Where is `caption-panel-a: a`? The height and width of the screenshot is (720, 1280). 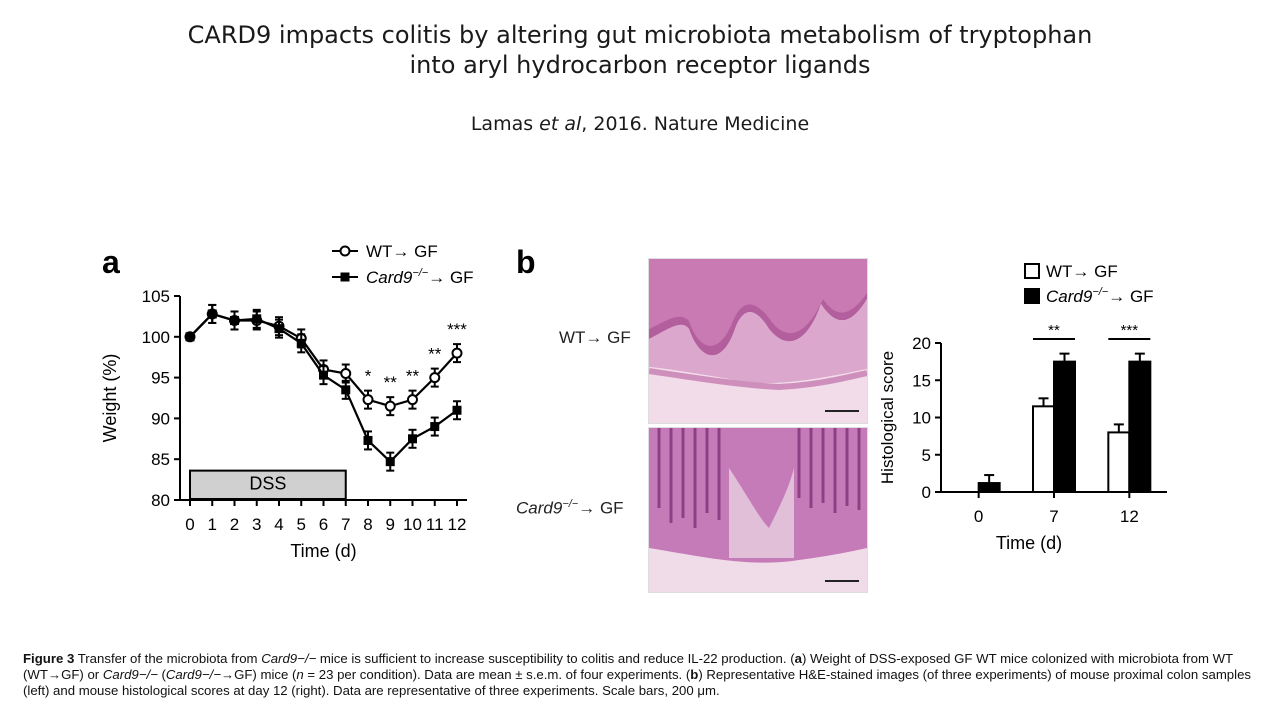 caption-panel-a: a is located at coordinates (798, 658).